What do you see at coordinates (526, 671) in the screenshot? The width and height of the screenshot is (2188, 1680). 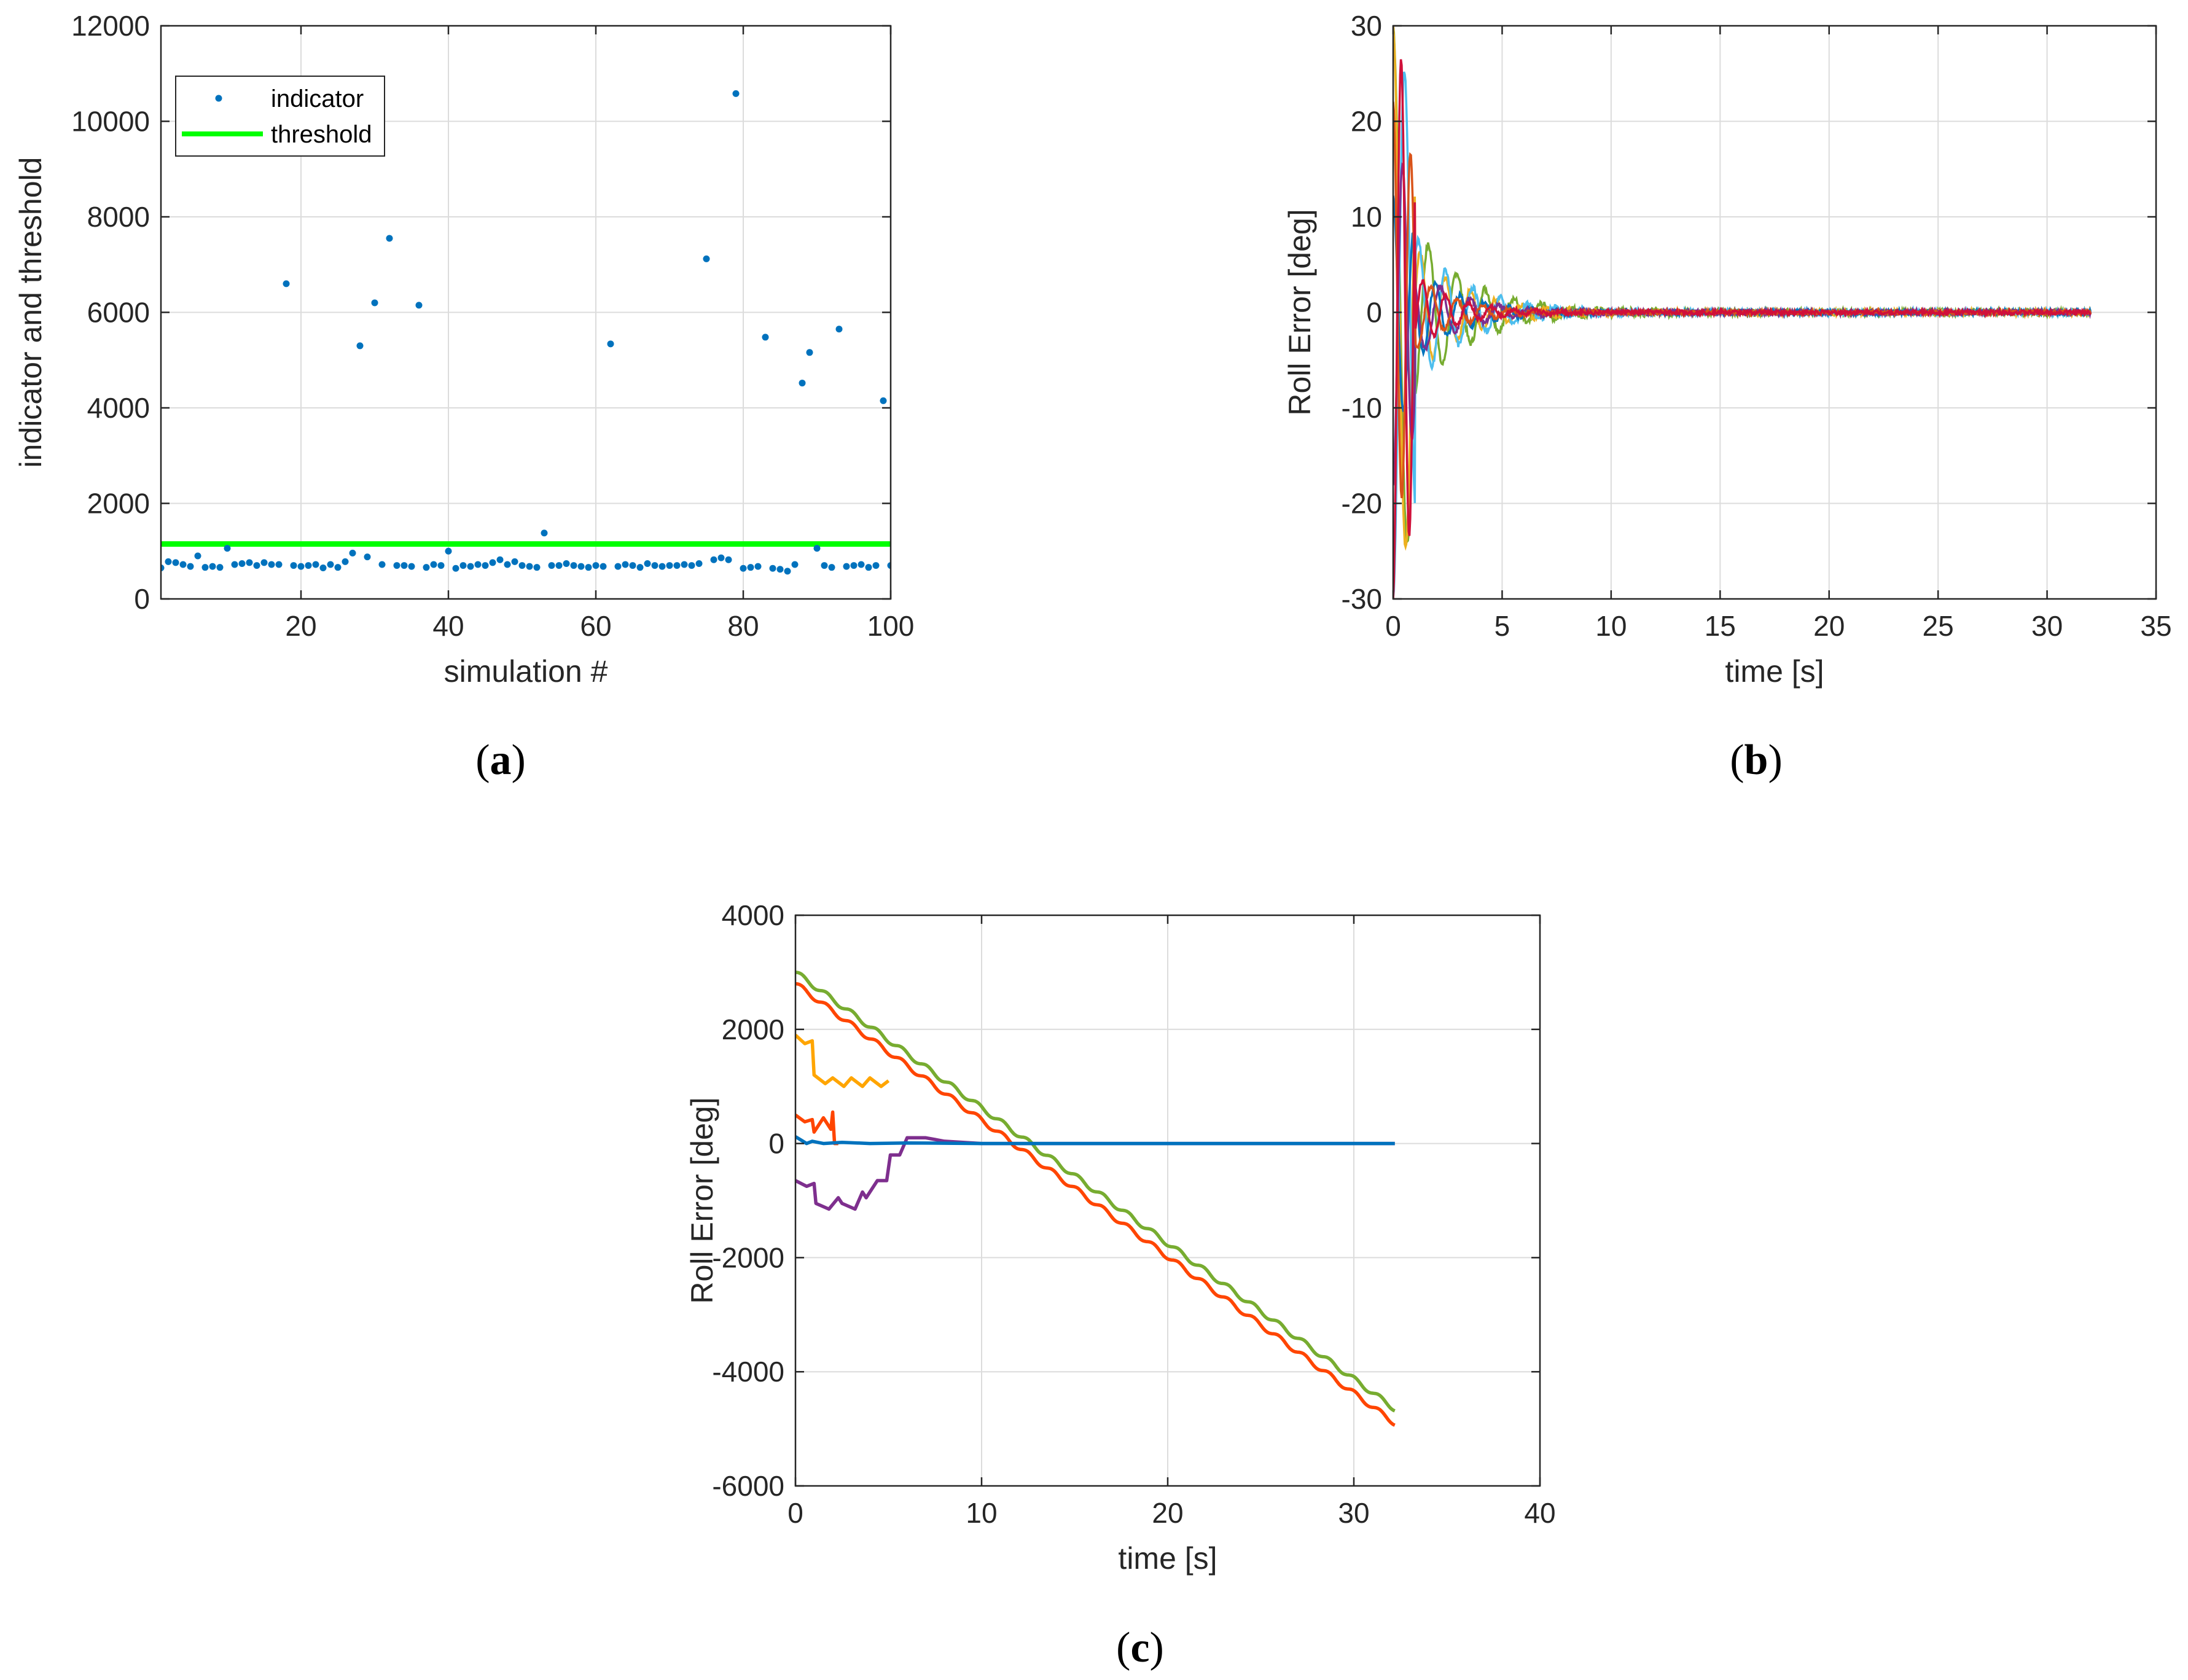 I see `x-axis-label: simulation #` at bounding box center [526, 671].